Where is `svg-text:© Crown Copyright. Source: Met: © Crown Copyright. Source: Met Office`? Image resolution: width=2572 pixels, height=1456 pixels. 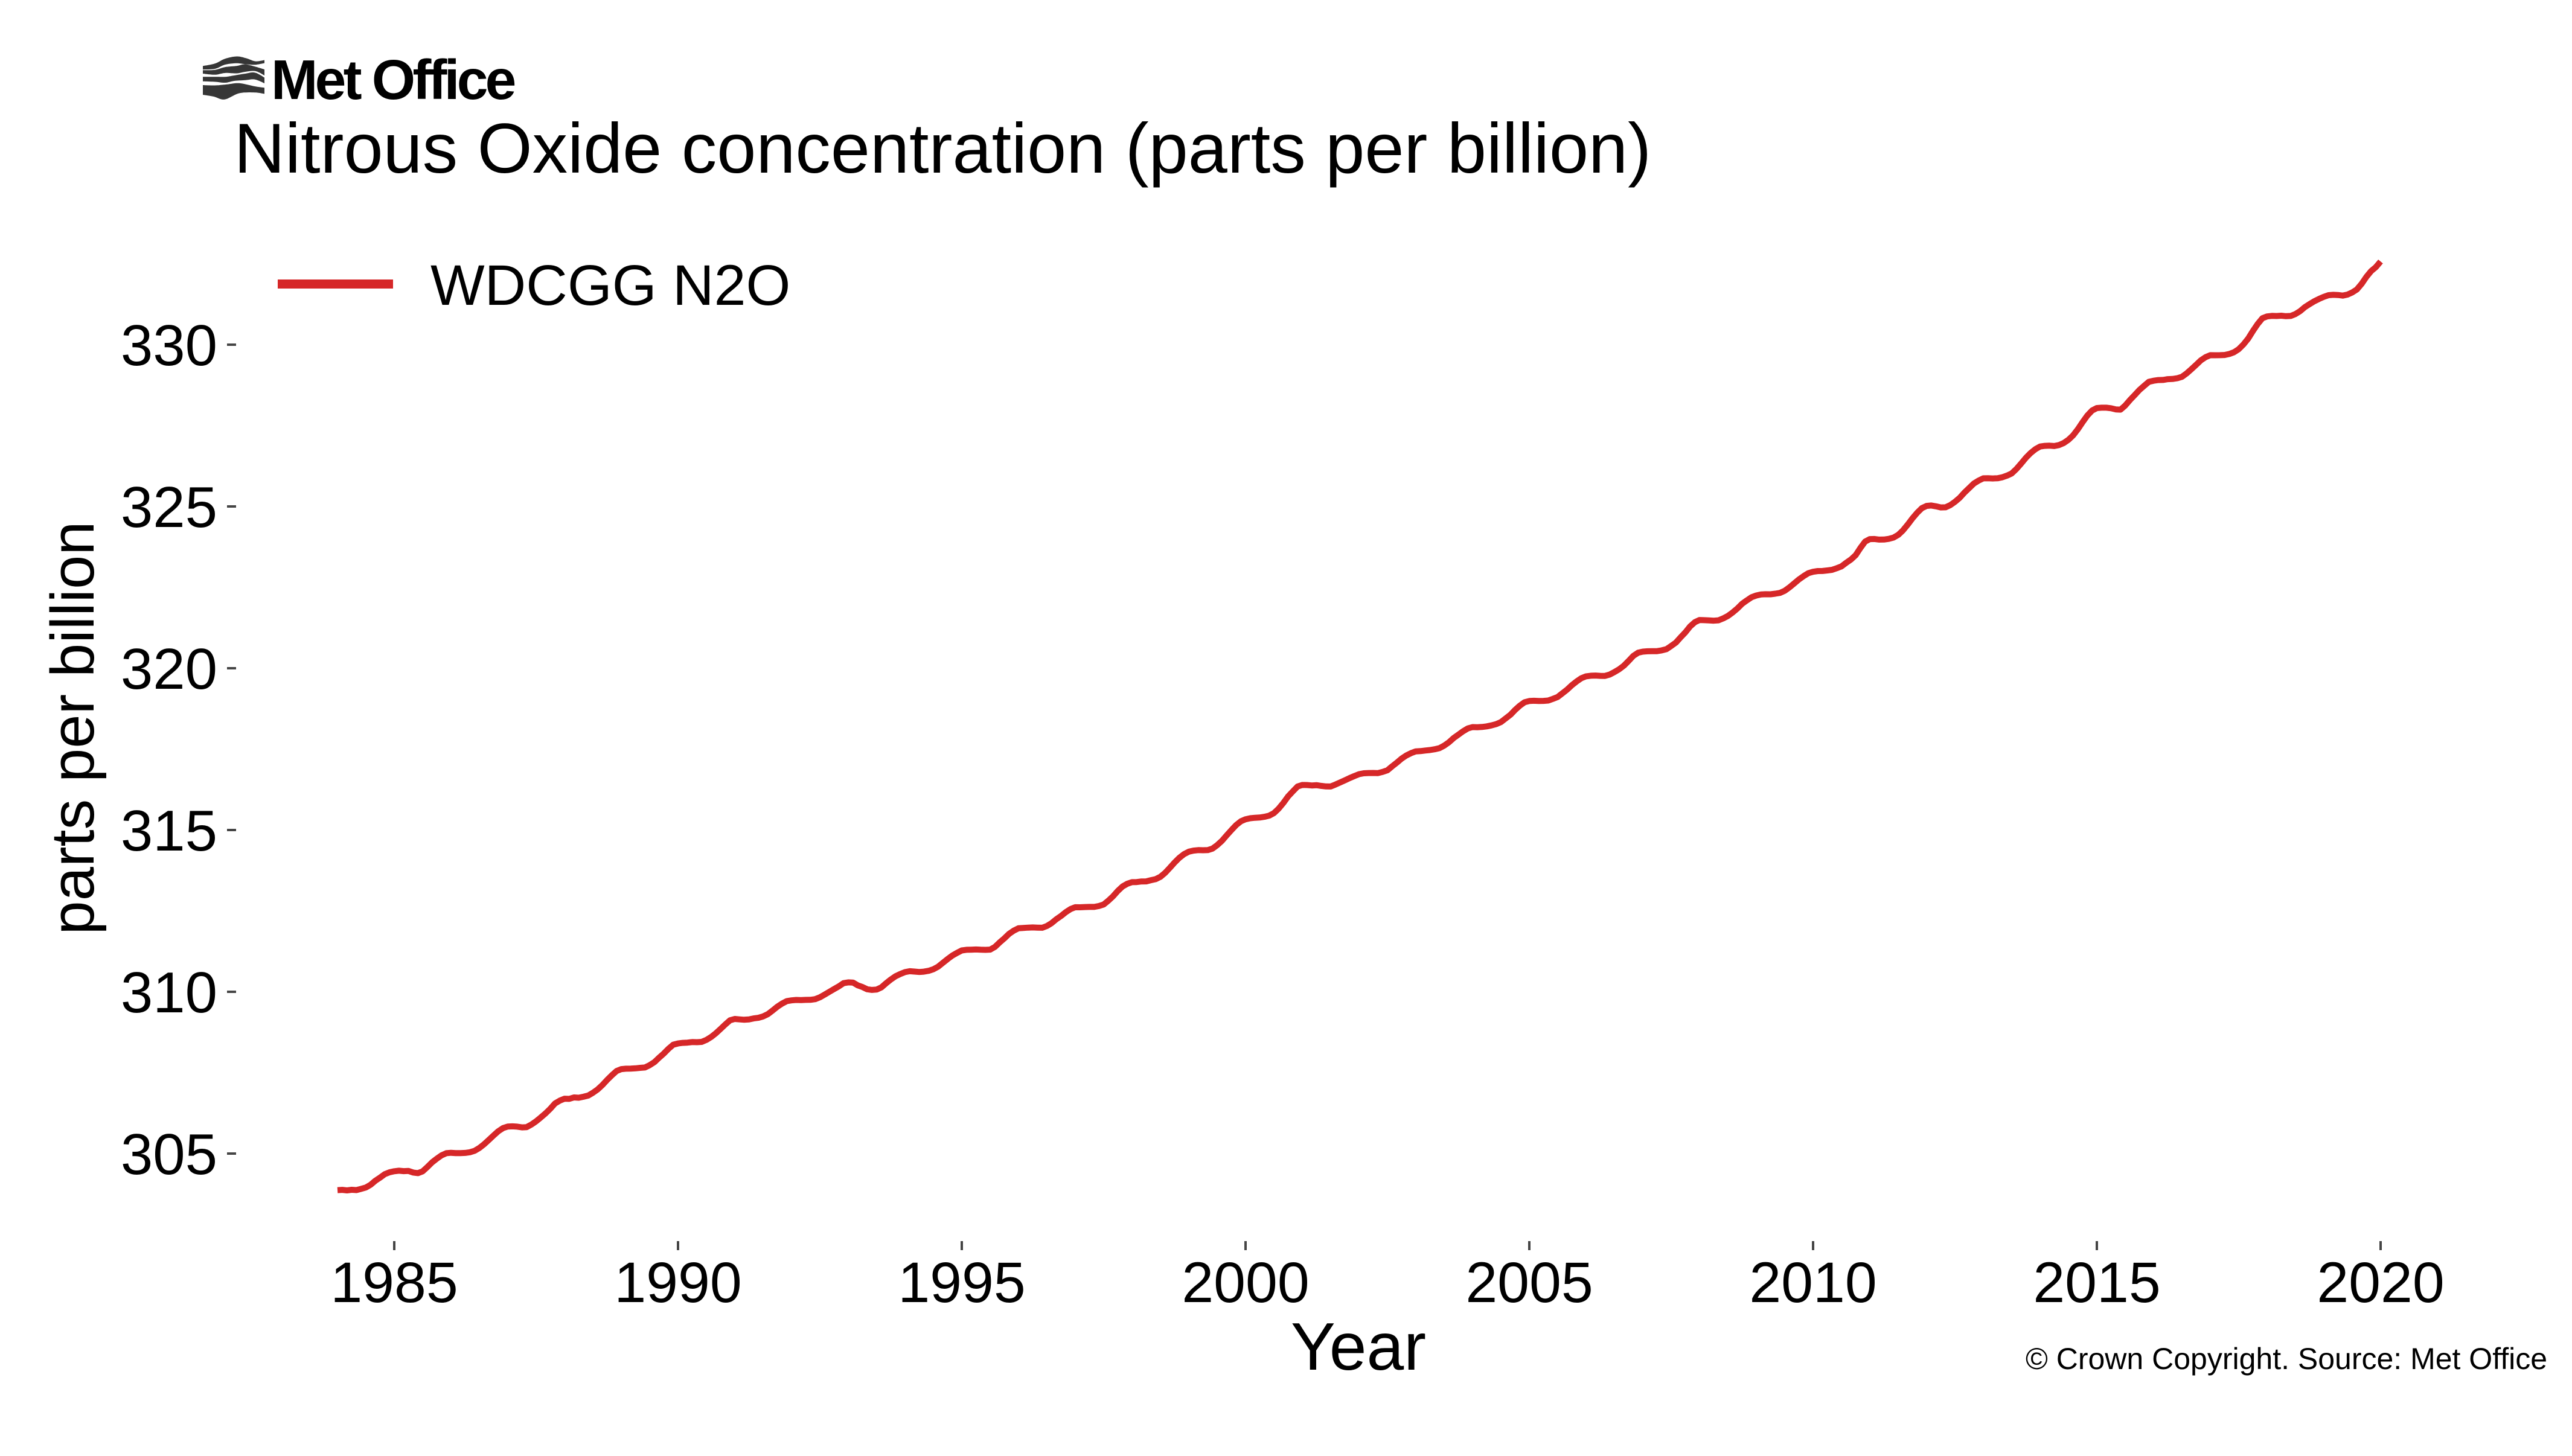
svg-text:© Crown Copyright. Source: Met: © Crown Copyright. Source: Met Office is located at coordinates (2286, 1359).